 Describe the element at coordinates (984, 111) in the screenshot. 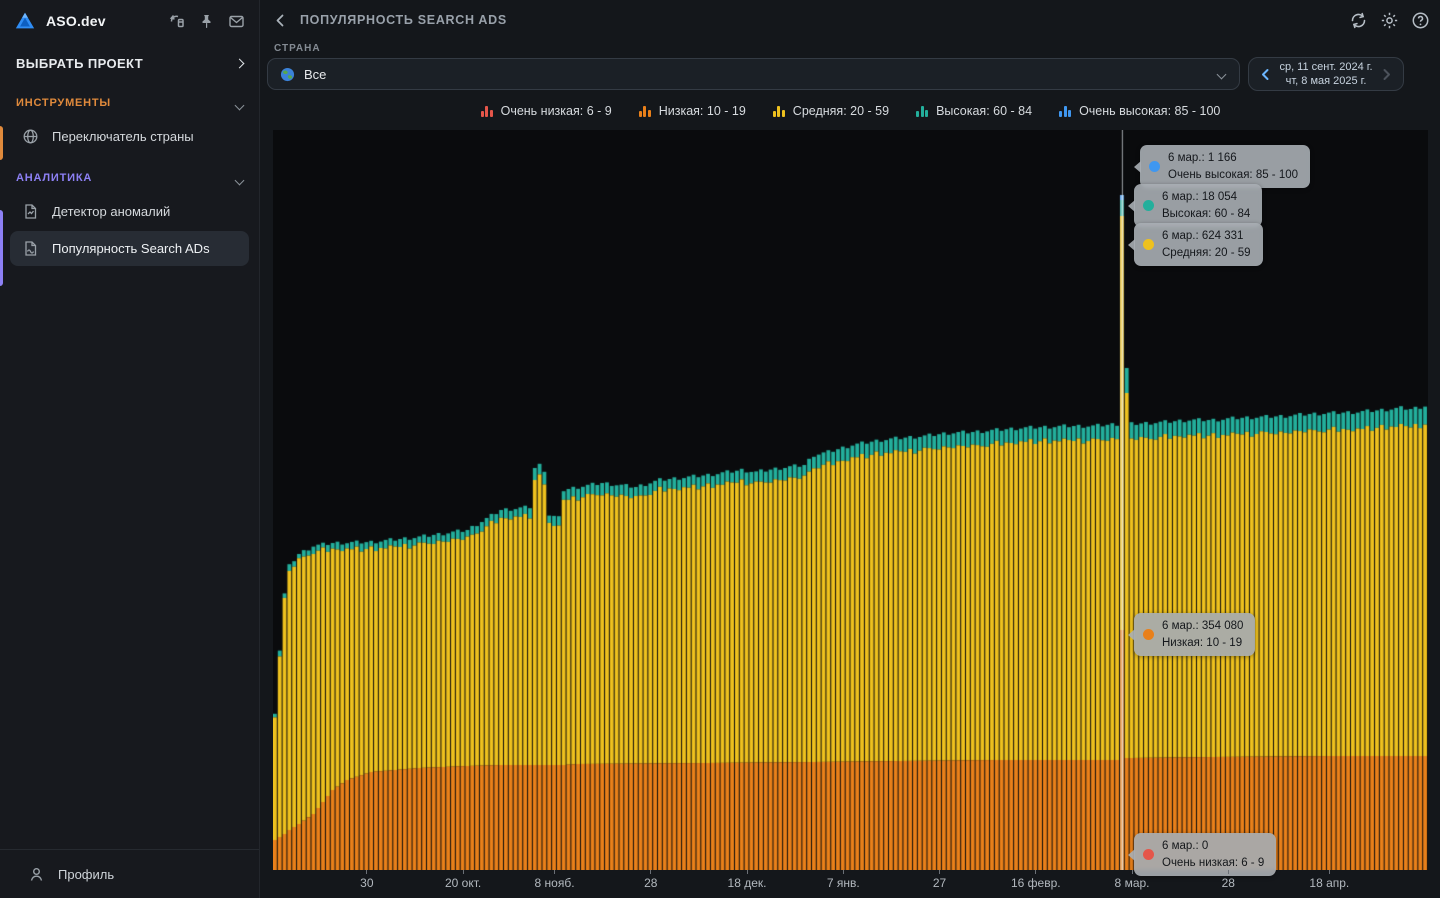

I see `legend-label: Высокая: 60 - 84` at that location.